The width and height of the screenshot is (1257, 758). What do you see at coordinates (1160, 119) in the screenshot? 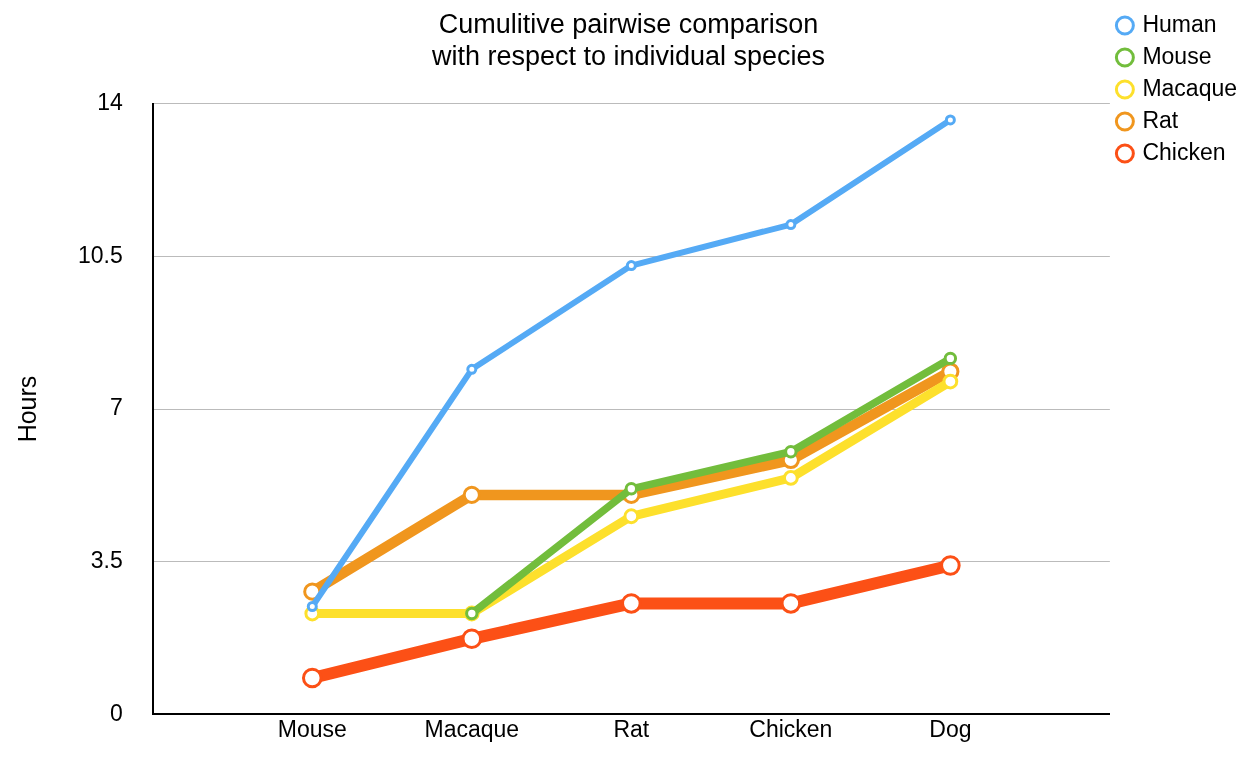
I see `legend-label: Rat` at bounding box center [1160, 119].